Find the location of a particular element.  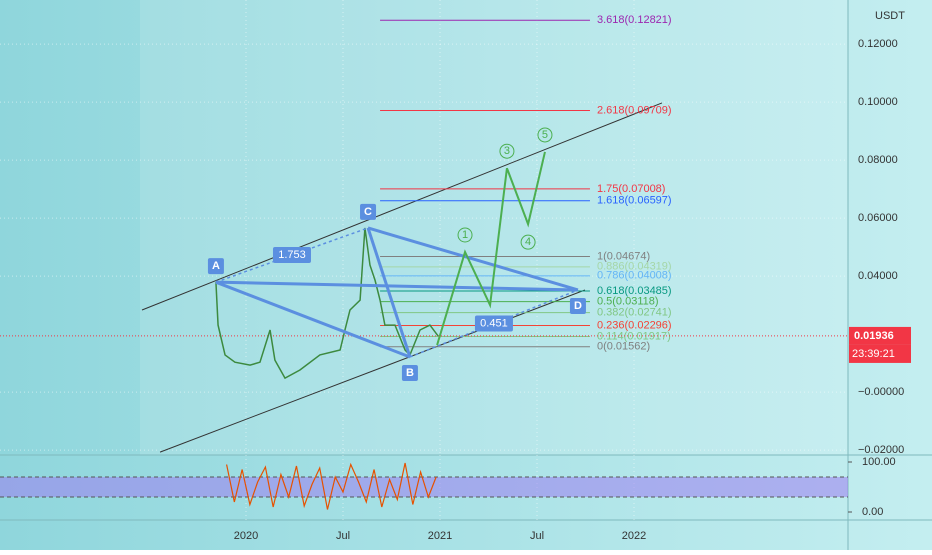

point-label: D is located at coordinates (578, 306).